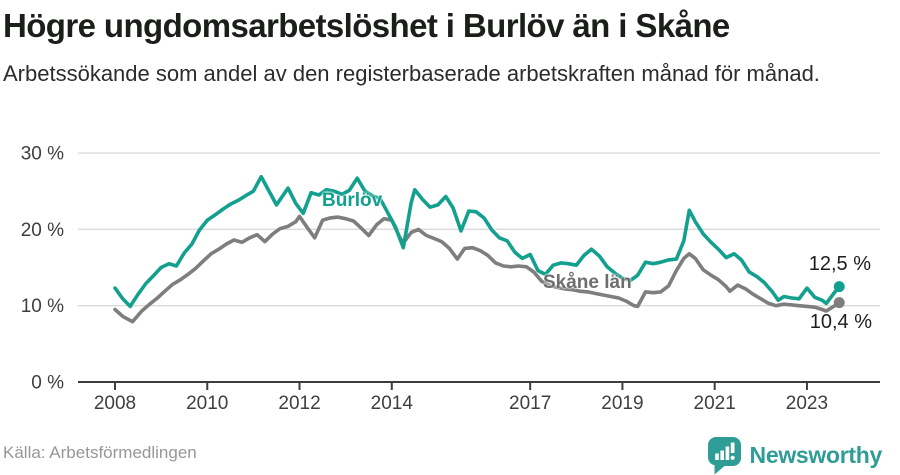 The image size is (900, 475). I want to click on y-tick-label-20: 20 %, so click(42, 230).